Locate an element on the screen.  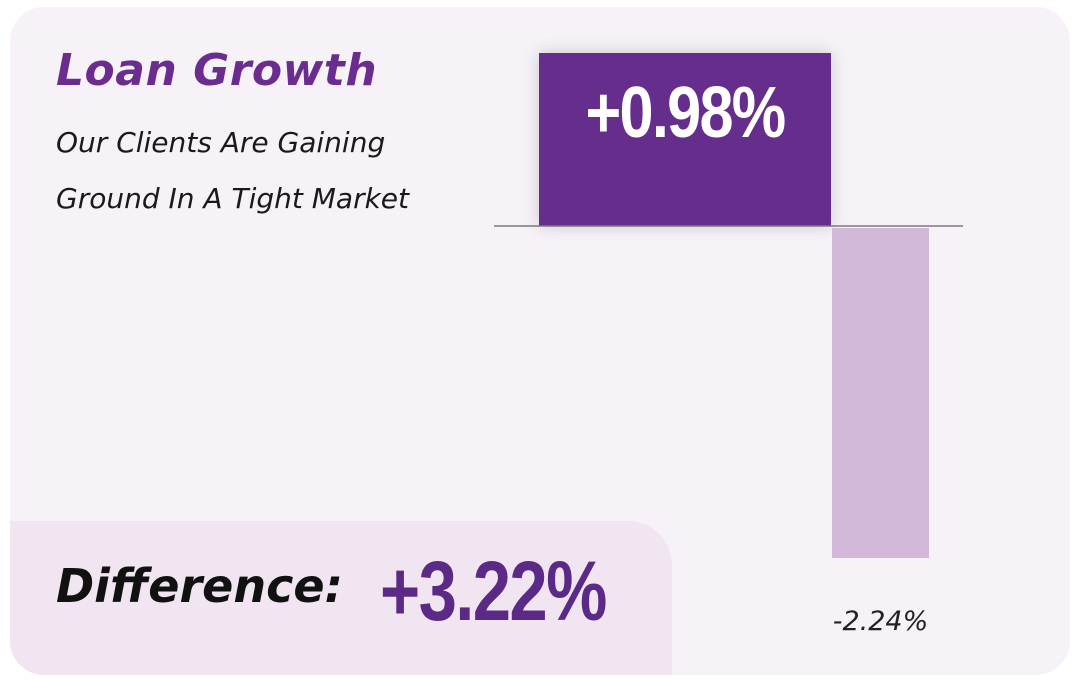
difference-label: Difference: is located at coordinates (199, 586).